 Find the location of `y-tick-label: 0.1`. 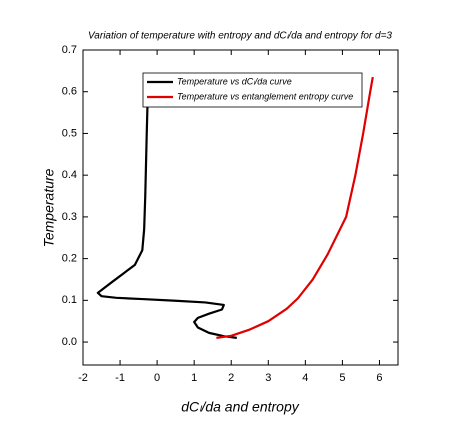

y-tick-label: 0.1 is located at coordinates (69, 300).